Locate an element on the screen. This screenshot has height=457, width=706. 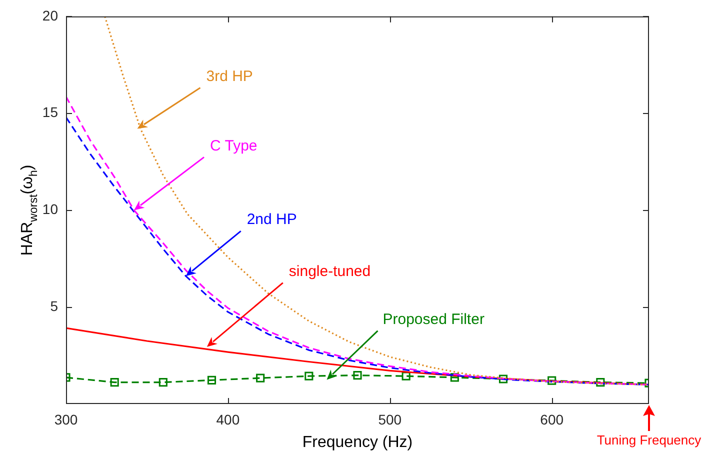
x-axis-title: Frequency (Hz) is located at coordinates (357, 442).